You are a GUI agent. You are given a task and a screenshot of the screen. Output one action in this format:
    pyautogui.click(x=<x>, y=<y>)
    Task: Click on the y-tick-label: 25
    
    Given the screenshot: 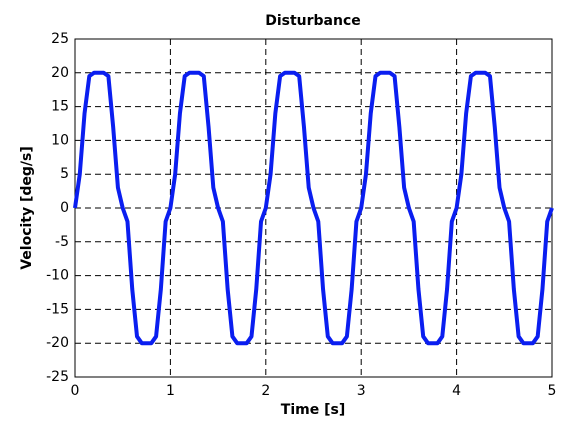 What is the action you would take?
    pyautogui.click(x=60, y=39)
    